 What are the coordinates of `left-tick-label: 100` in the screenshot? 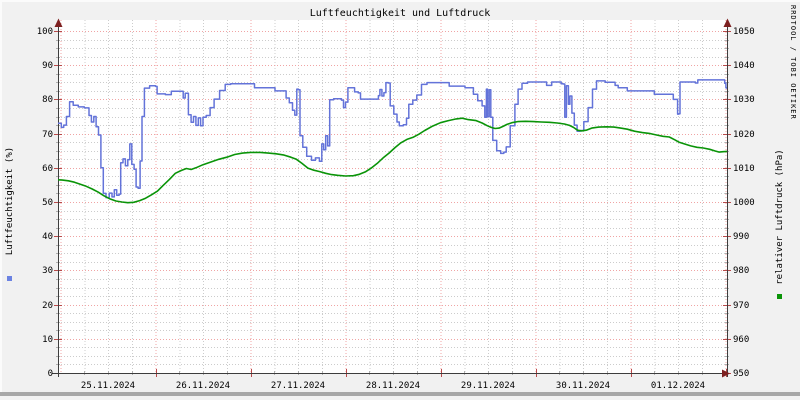 It's located at (45, 32).